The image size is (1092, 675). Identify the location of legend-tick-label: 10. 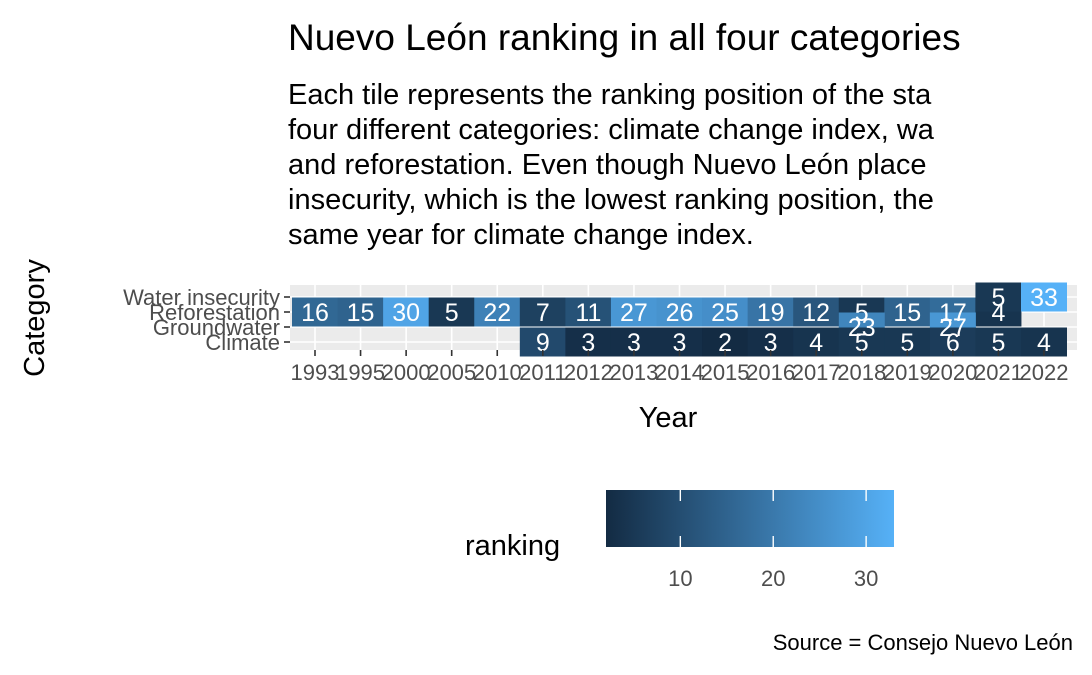
(680, 578).